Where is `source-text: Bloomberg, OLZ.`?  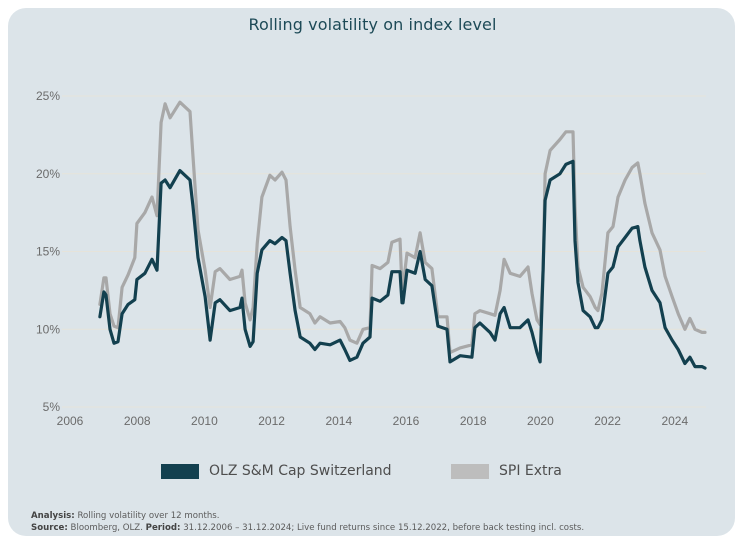
source-text: Bloomberg, OLZ. is located at coordinates (106, 528).